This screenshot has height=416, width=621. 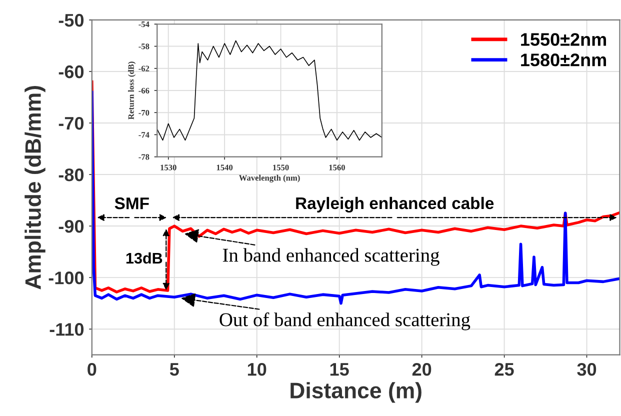 I want to click on y-tick-label: -58, so click(x=144, y=47).